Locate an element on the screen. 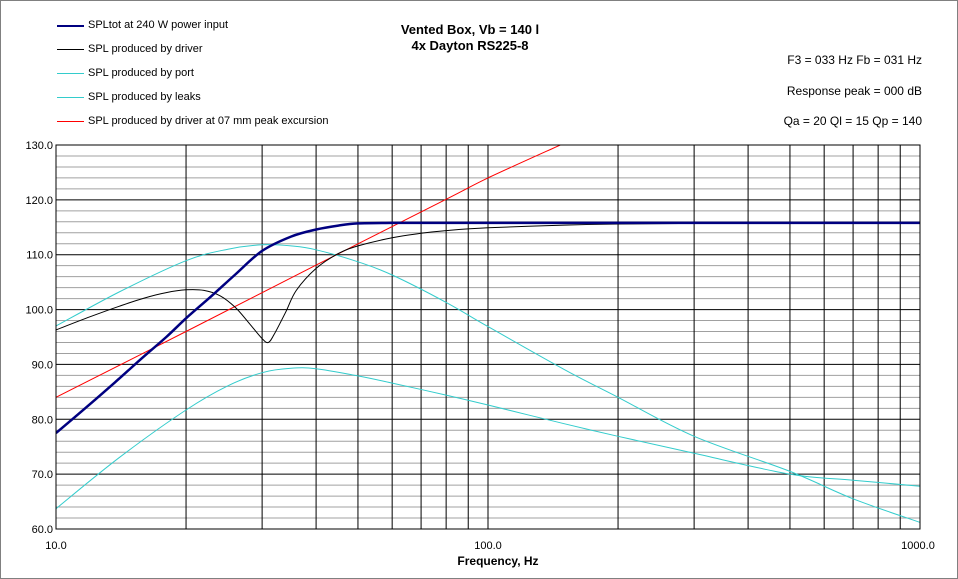 The image size is (958, 579). legend-label: SPL produced by leaks is located at coordinates (144, 97).